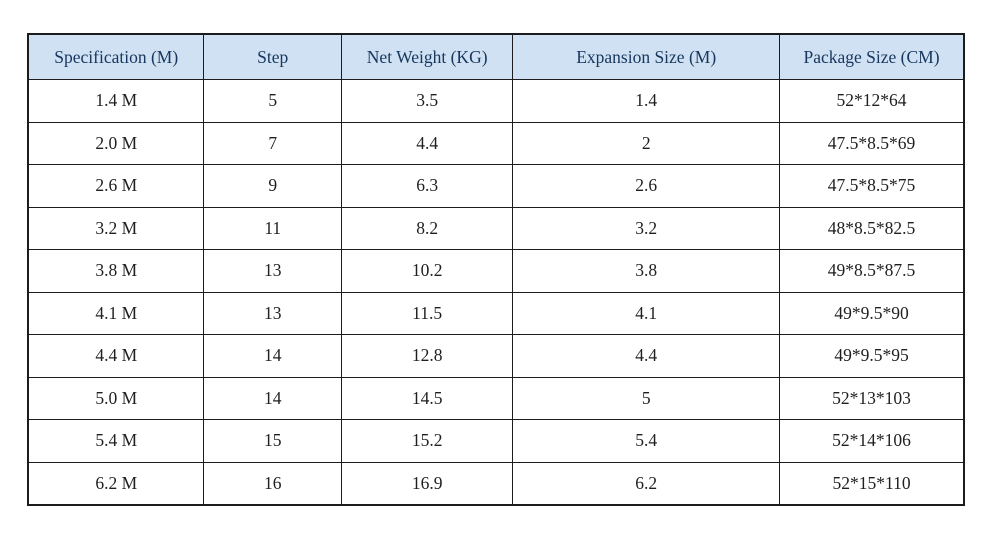 Image resolution: width=1000 pixels, height=541 pixels. I want to click on column-header: Step, so click(273, 56).